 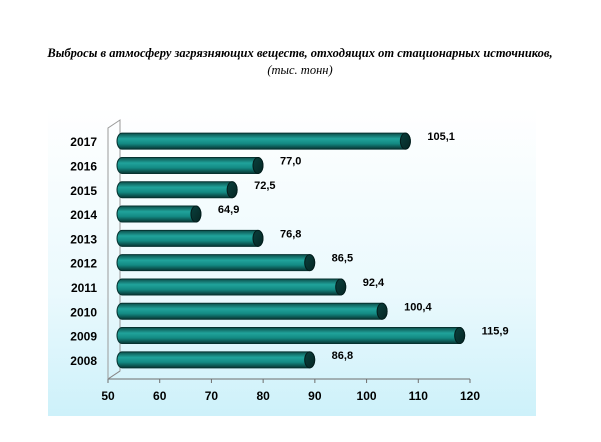 What do you see at coordinates (114, 375) in the screenshot?
I see `floor-depth-line` at bounding box center [114, 375].